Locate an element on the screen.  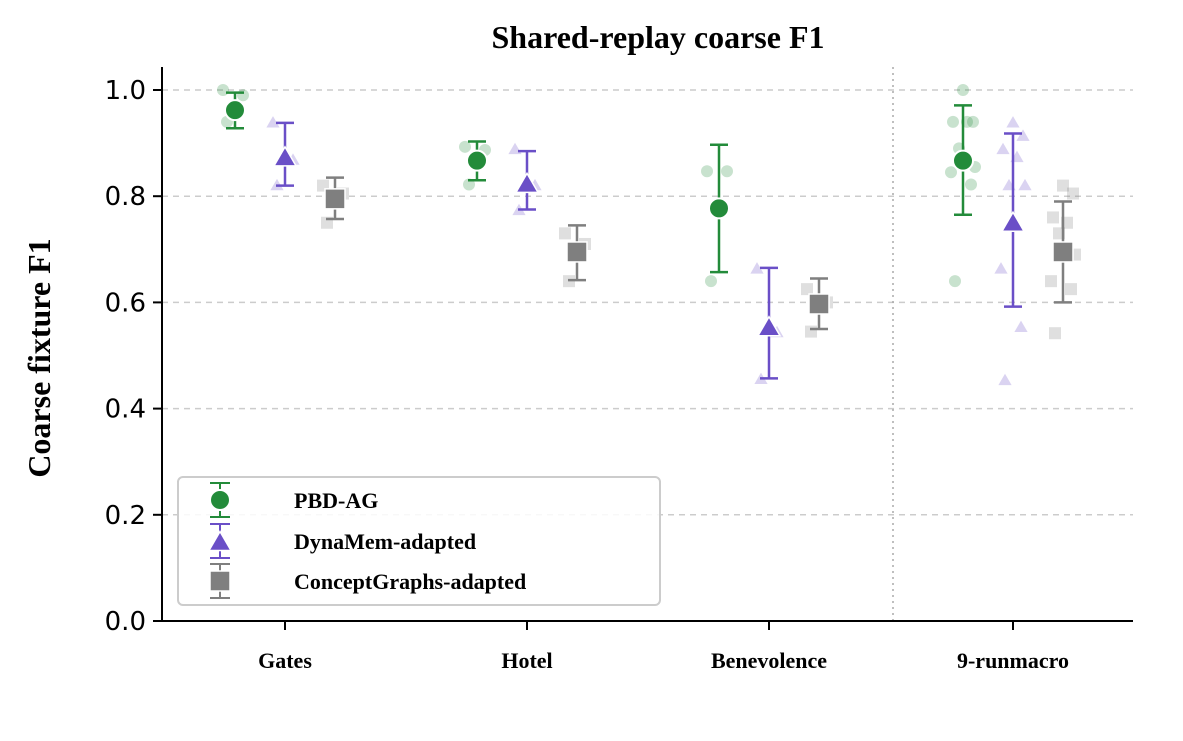
legend-item: PBD-AG is located at coordinates (293, 500).